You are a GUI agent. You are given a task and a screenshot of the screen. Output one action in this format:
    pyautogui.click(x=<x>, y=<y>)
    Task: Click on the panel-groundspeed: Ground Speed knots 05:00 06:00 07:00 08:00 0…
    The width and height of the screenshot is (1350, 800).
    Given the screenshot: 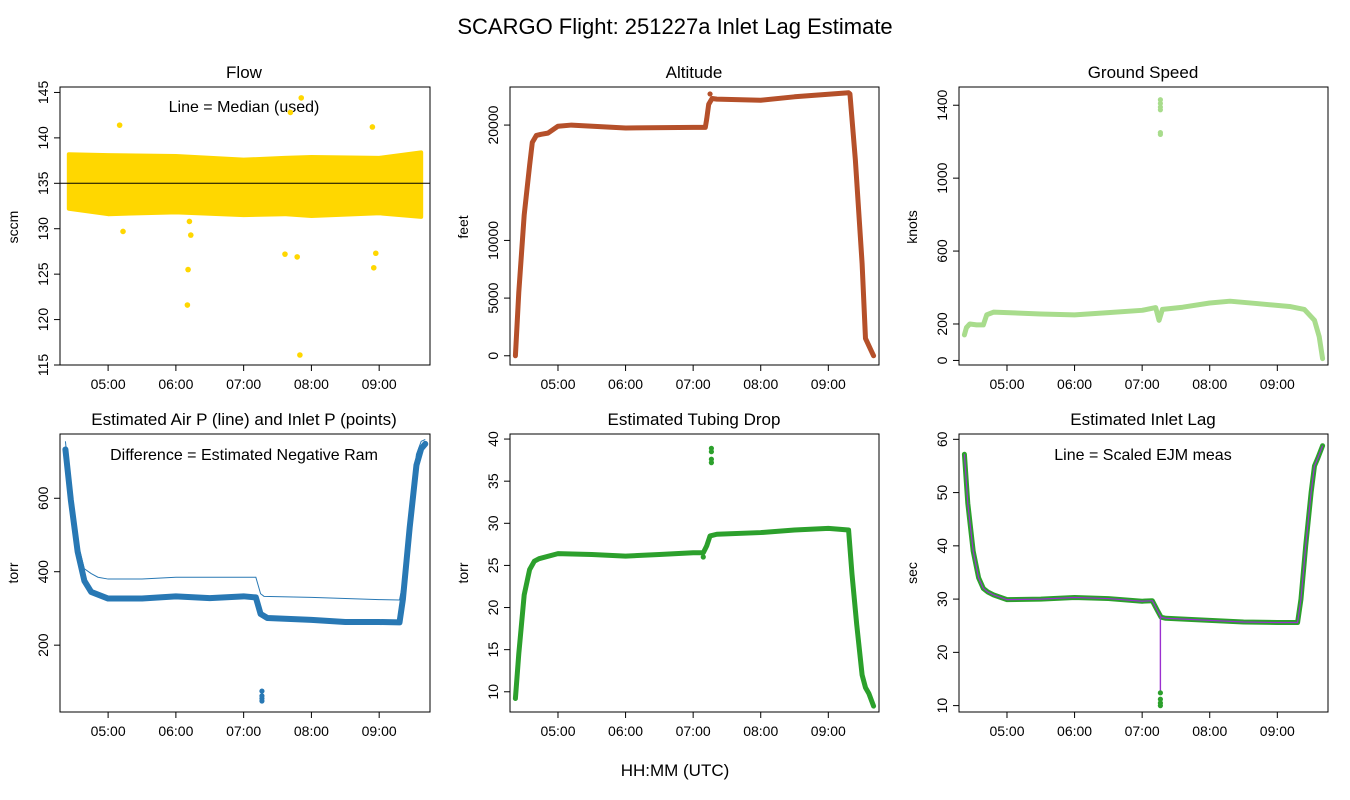 What is the action you would take?
    pyautogui.click(x=1116, y=227)
    